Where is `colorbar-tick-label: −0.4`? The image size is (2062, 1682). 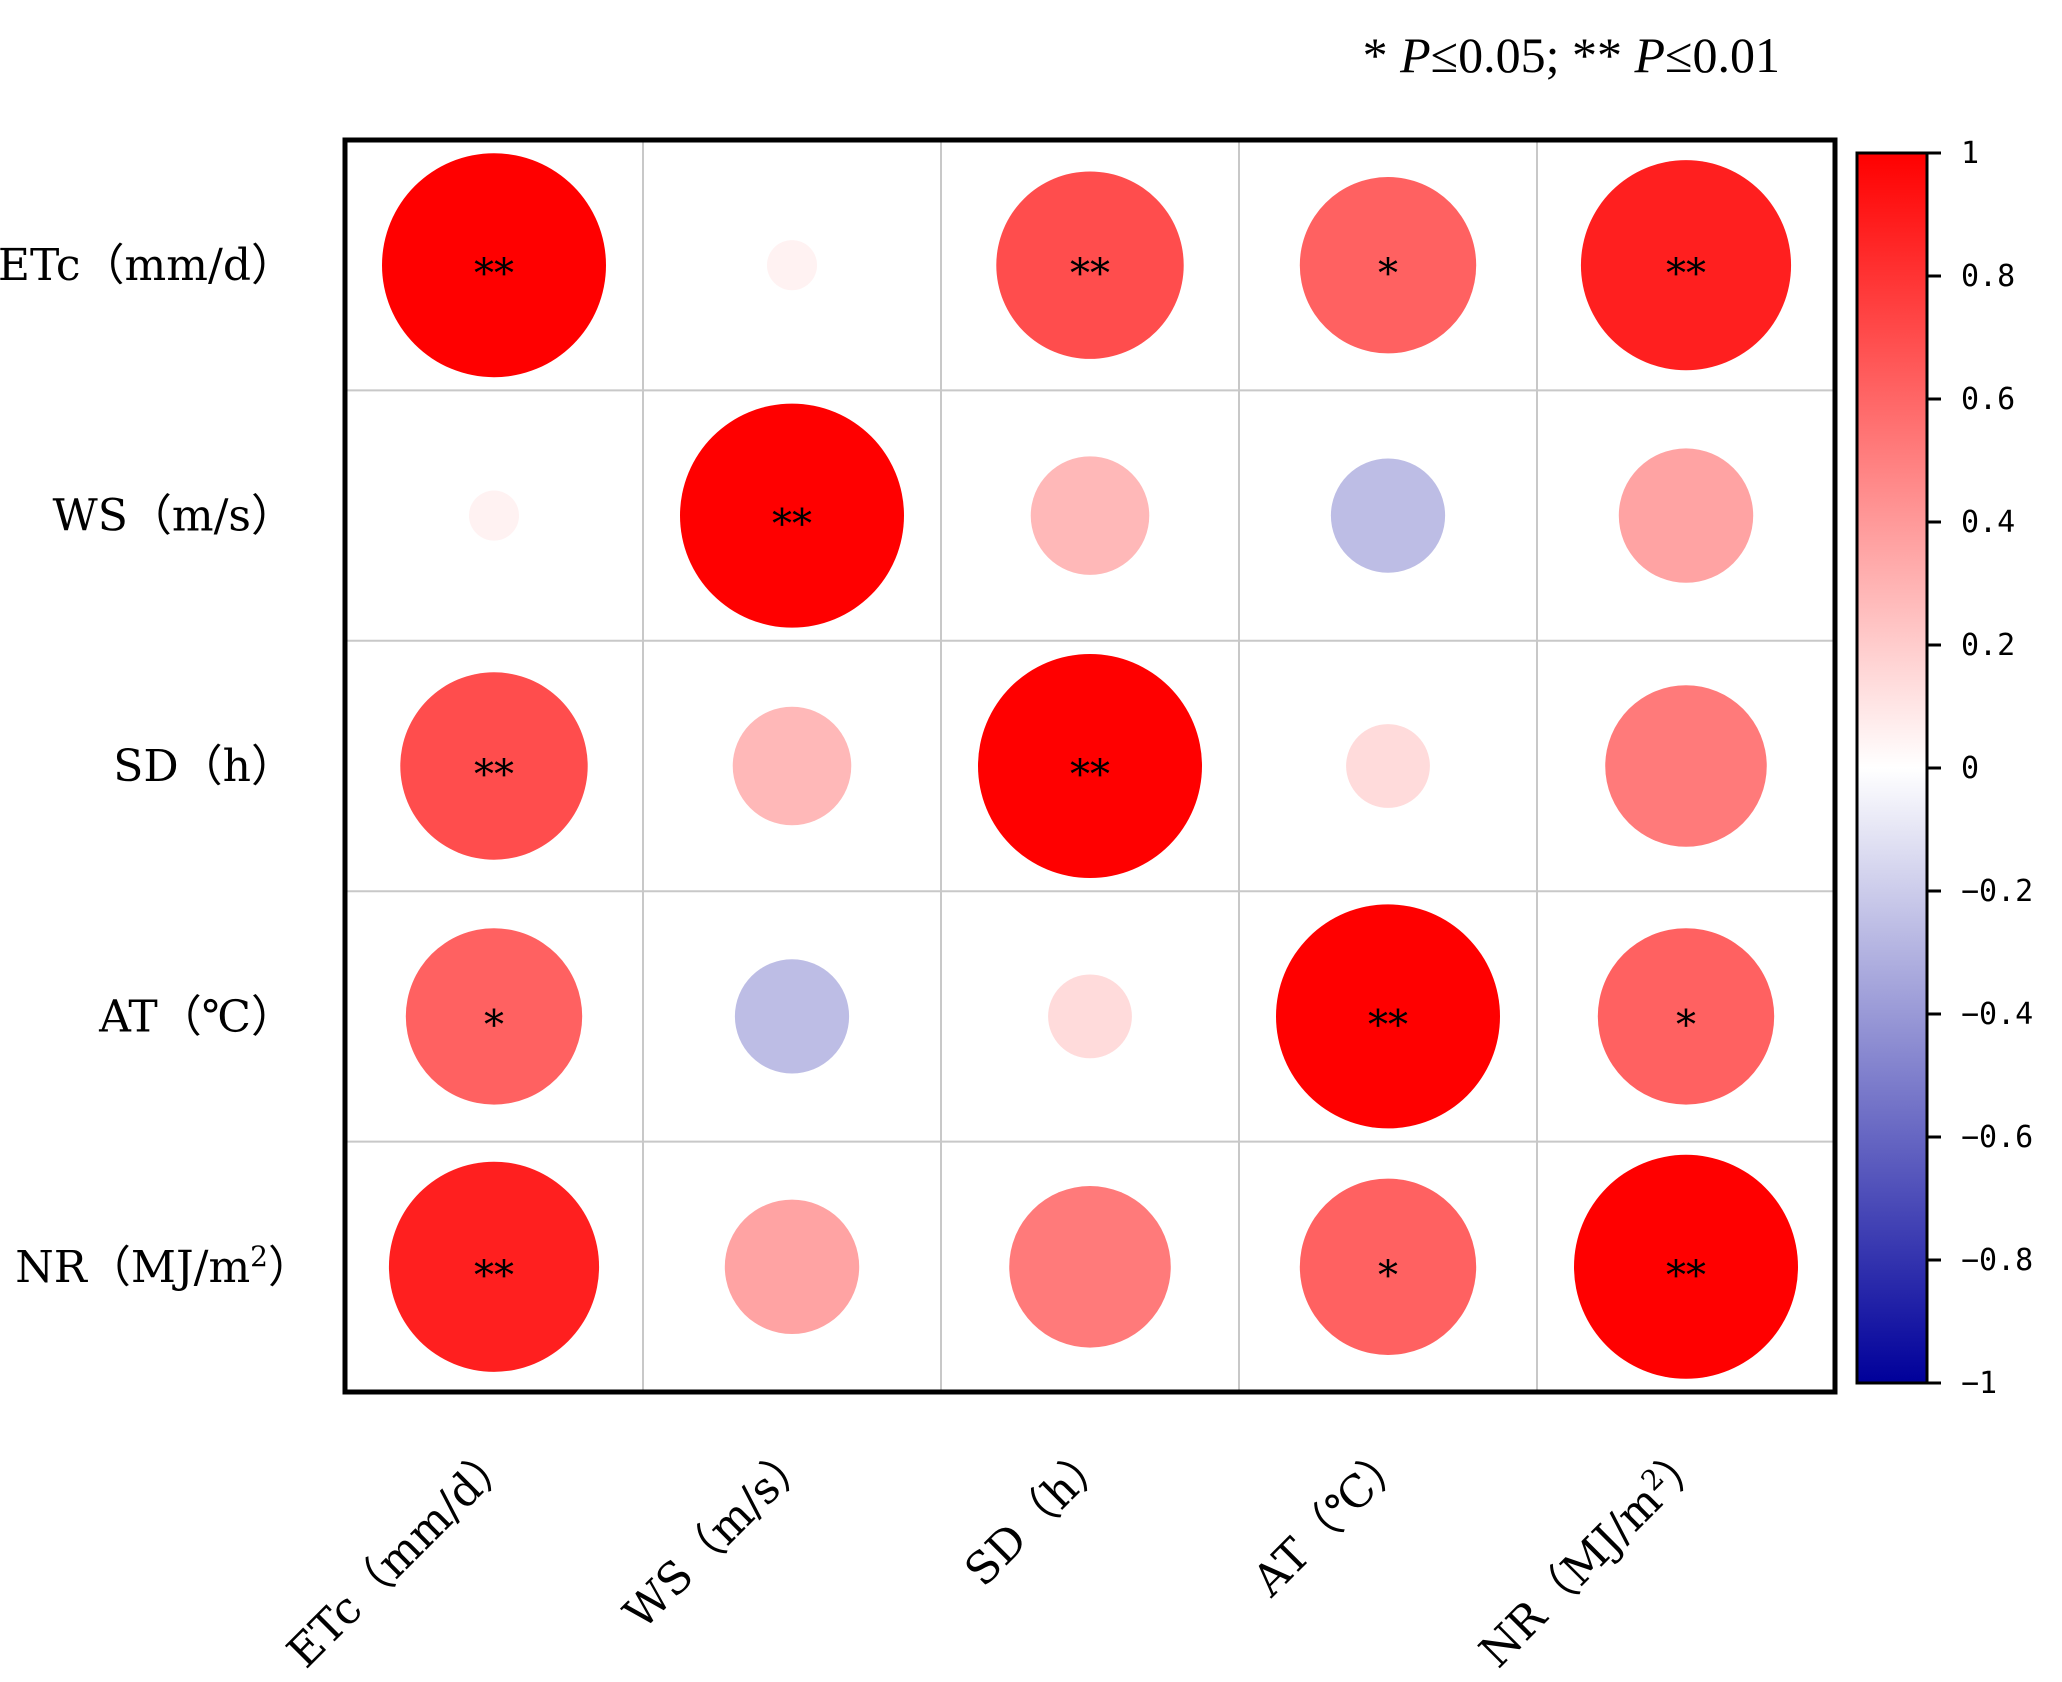
colorbar-tick-label: −0.4 is located at coordinates (1997, 1014).